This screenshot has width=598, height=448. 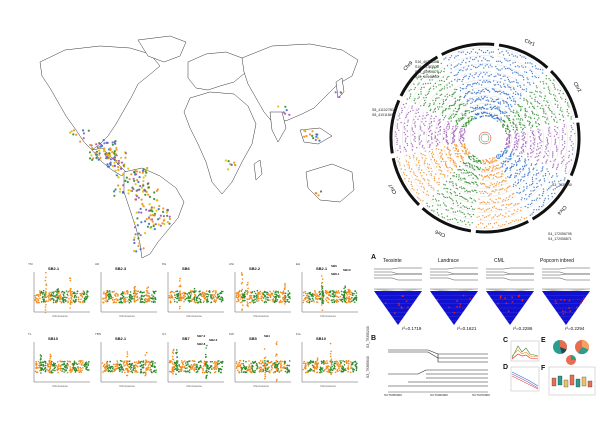 I want to click on greenland-landmass, so click(x=162, y=49).